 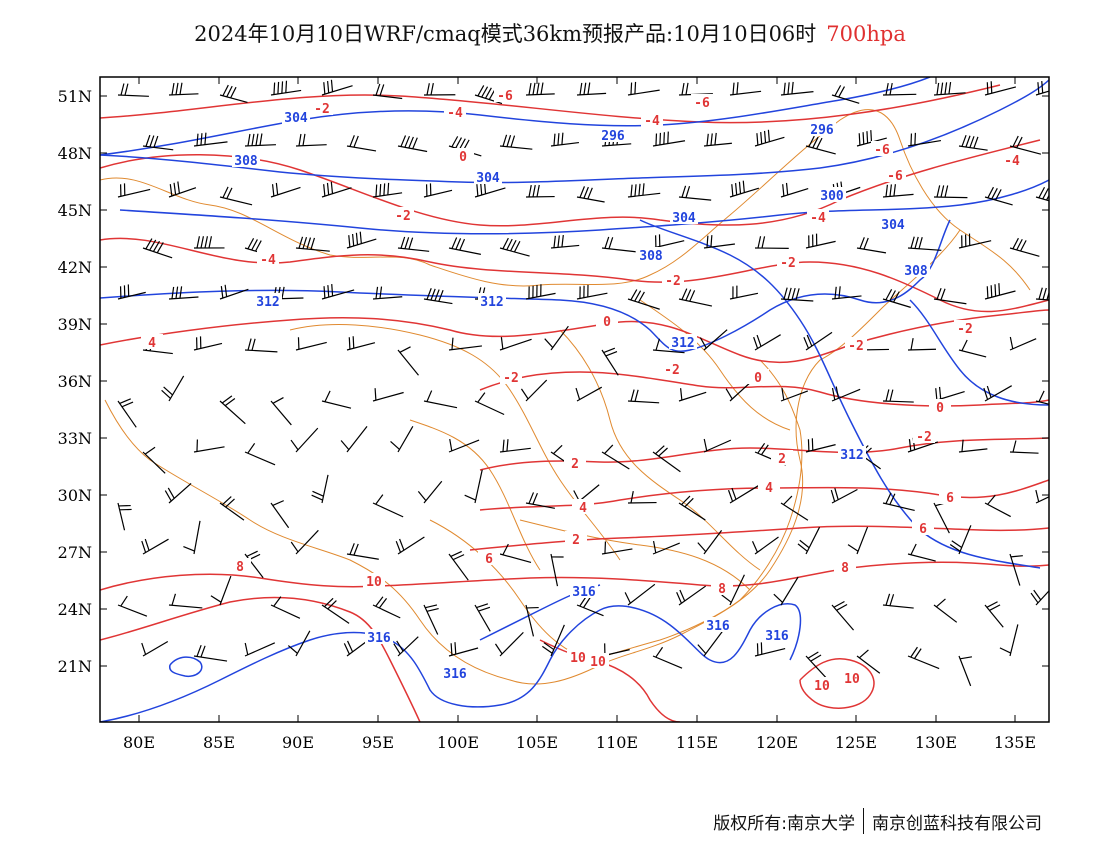 What do you see at coordinates (75, 666) in the screenshot?
I see `lat-label: 21N` at bounding box center [75, 666].